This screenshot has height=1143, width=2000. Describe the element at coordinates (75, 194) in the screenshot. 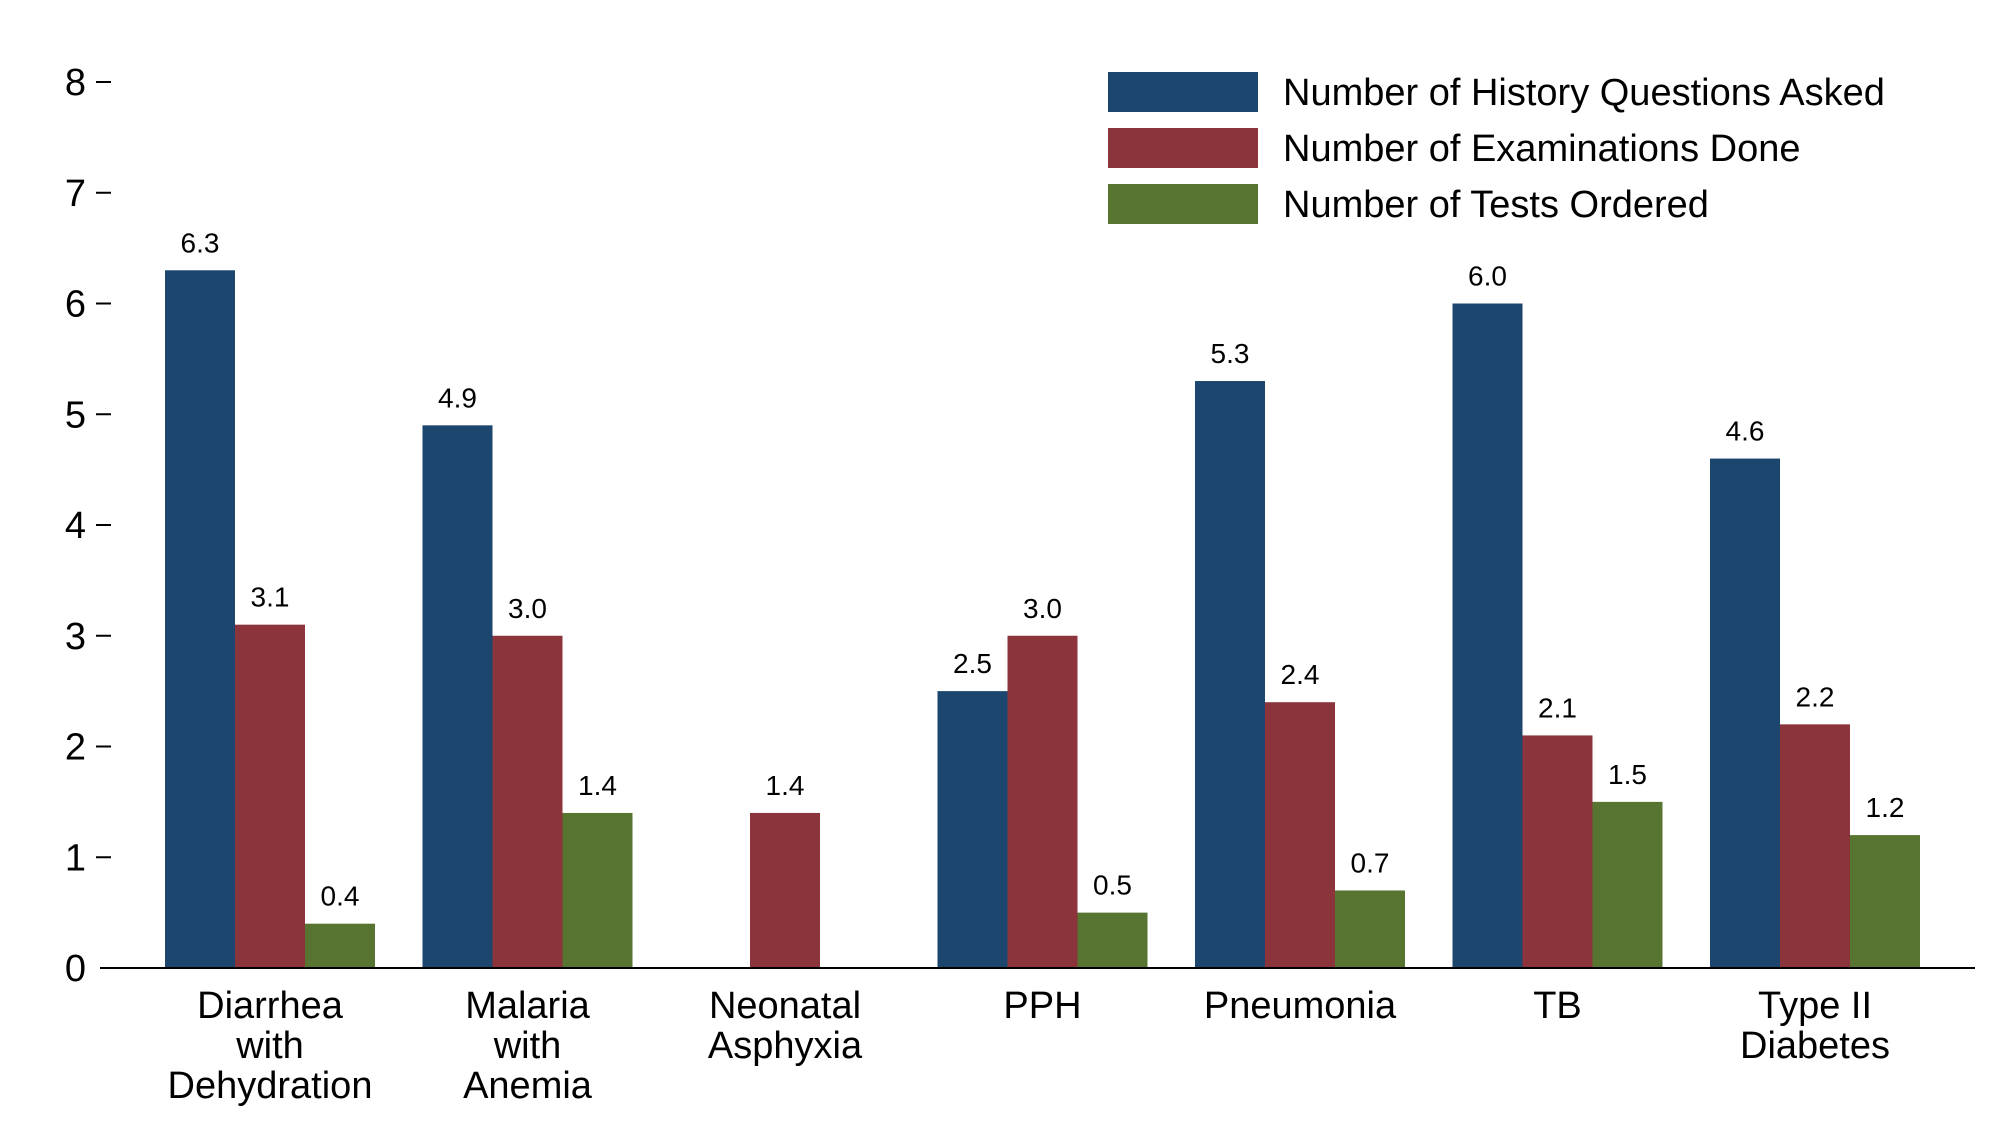

I see `y-tick-label: 7` at that location.